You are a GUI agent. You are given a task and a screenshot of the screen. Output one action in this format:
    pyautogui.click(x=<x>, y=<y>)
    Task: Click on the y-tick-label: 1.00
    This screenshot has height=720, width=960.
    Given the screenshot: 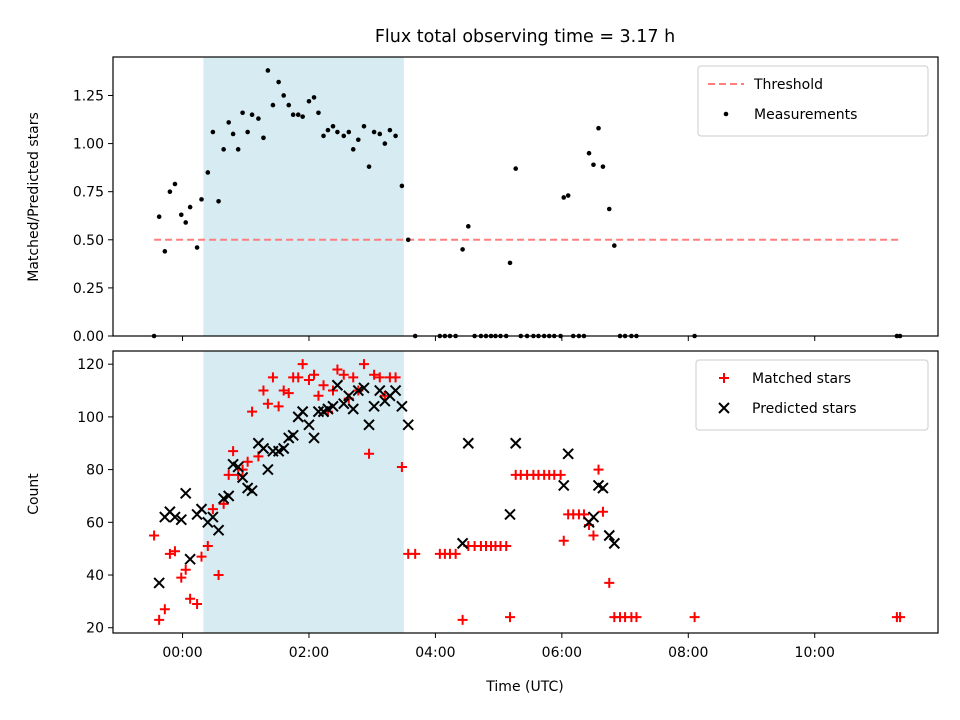 What is the action you would take?
    pyautogui.click(x=88, y=145)
    